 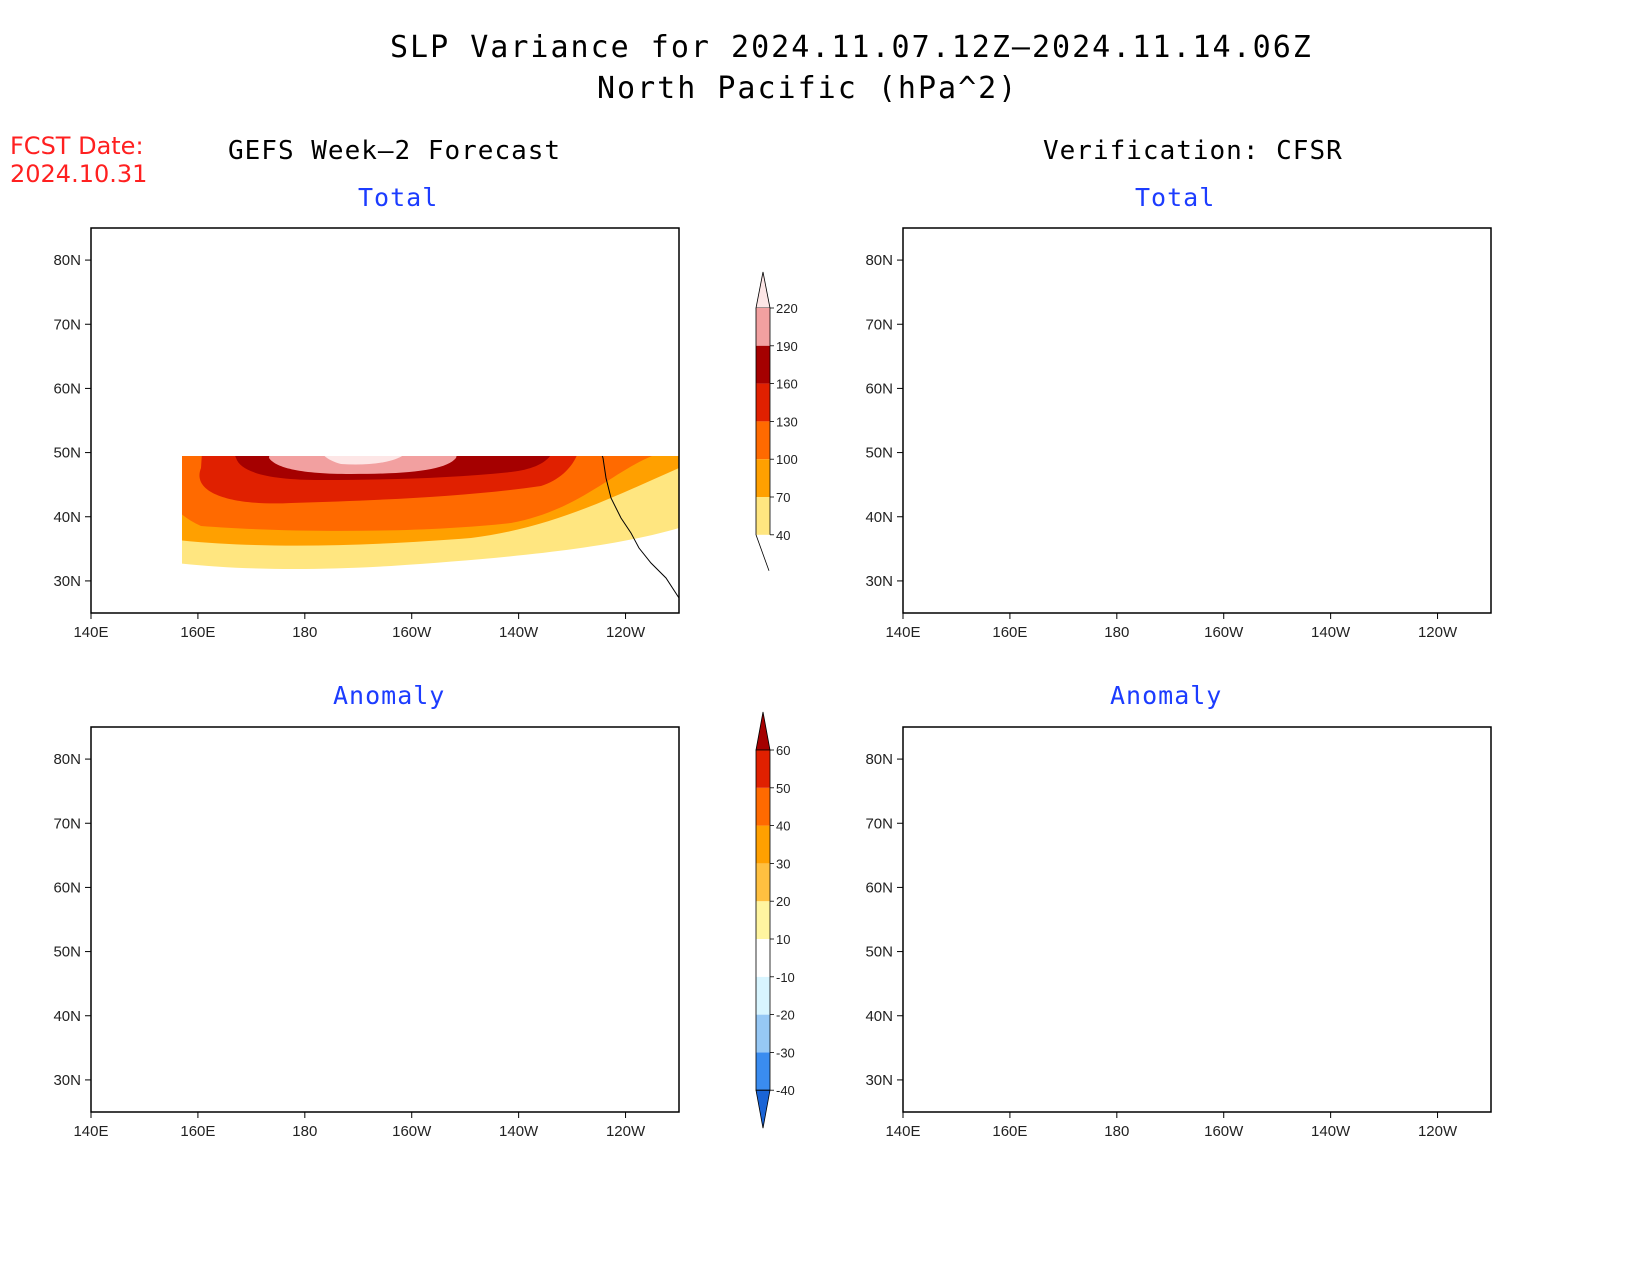 What do you see at coordinates (783, 826) in the screenshot?
I see `colorbar-anomaly-label: 40` at bounding box center [783, 826].